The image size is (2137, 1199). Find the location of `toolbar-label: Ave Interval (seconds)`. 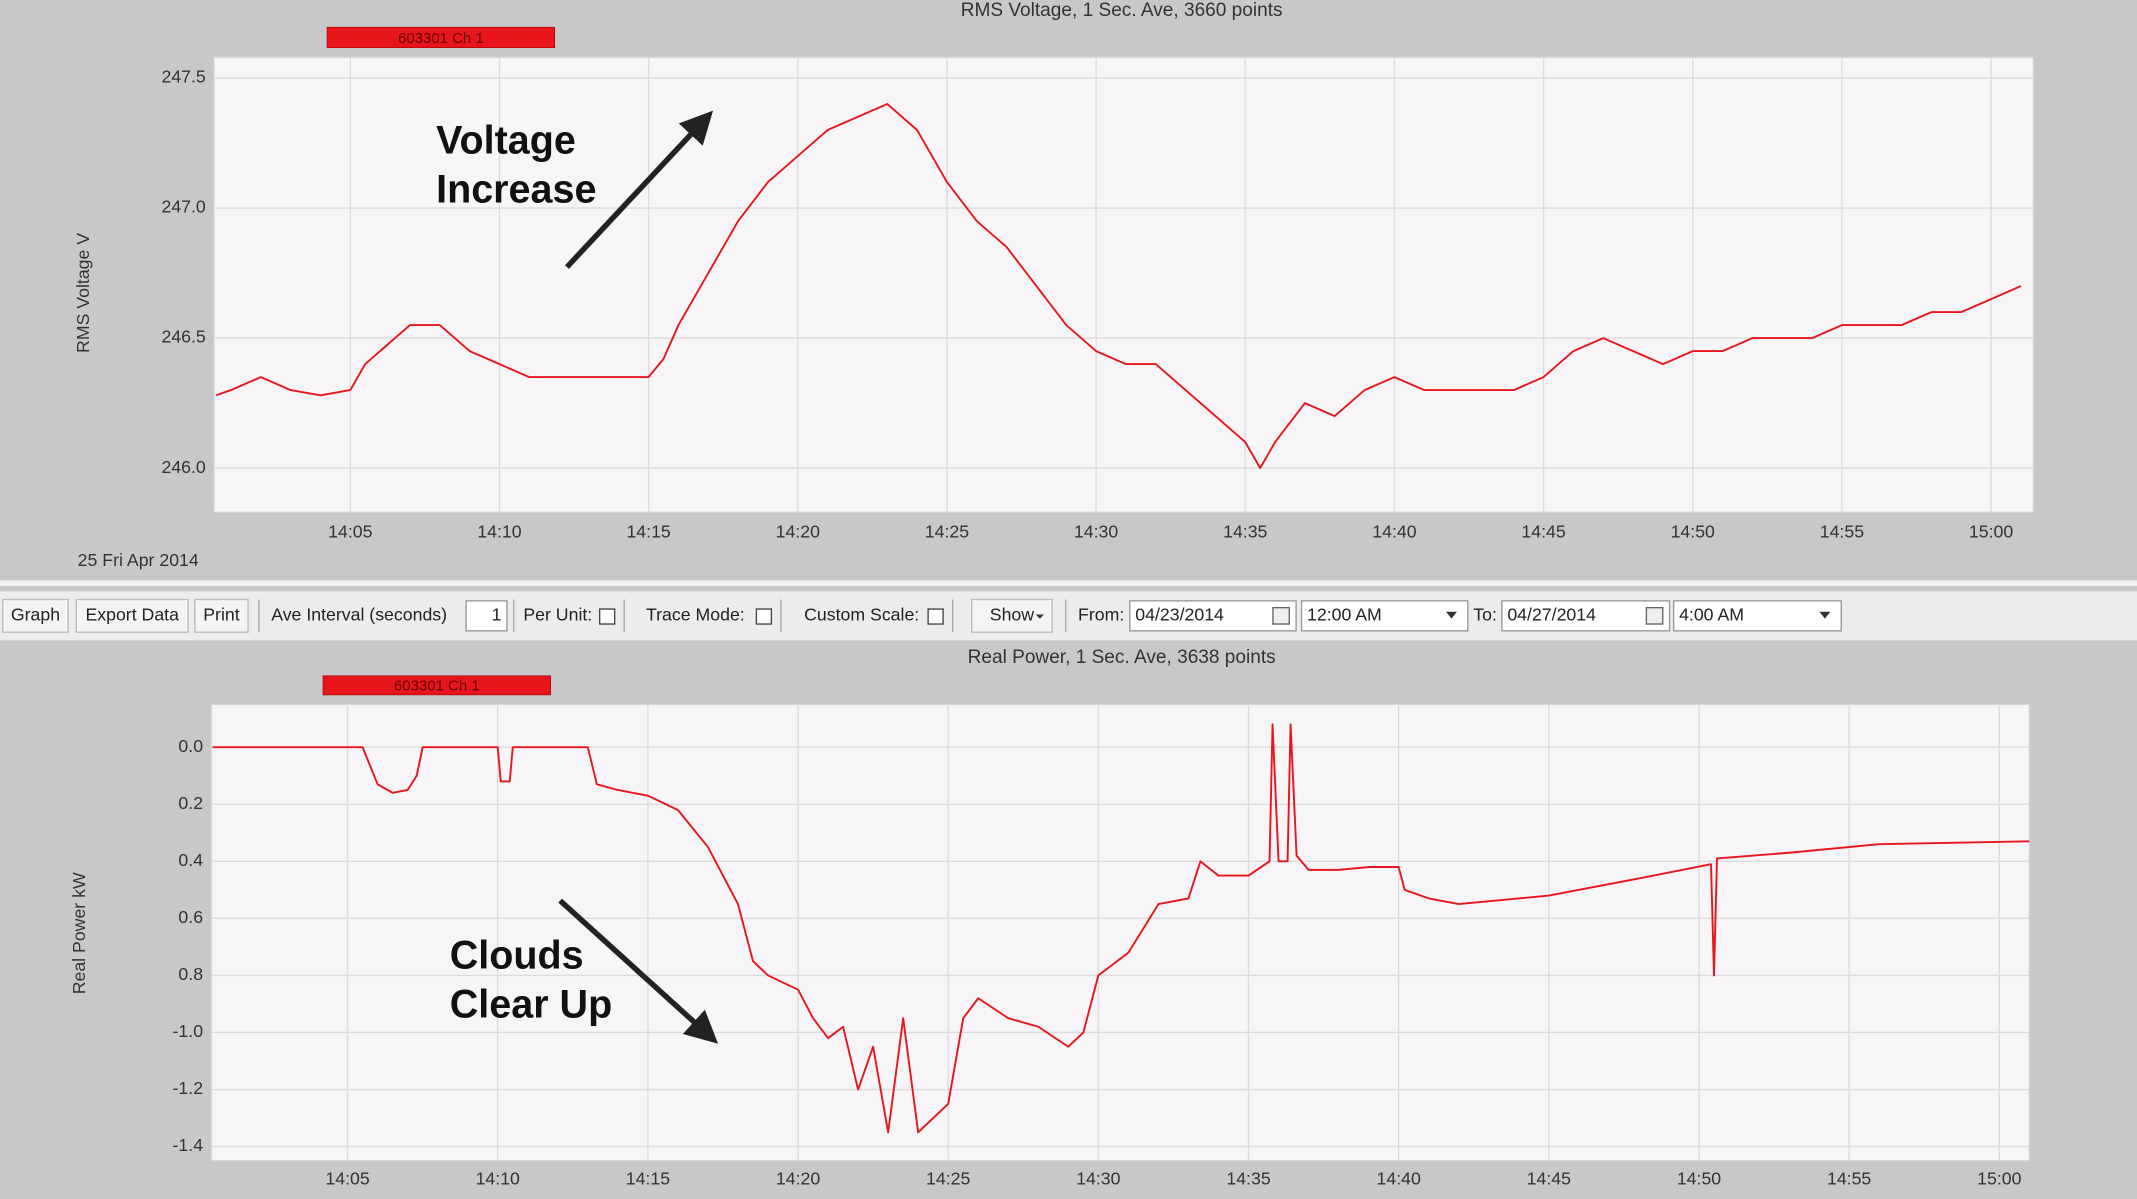

toolbar-label: Ave Interval (seconds) is located at coordinates (359, 615).